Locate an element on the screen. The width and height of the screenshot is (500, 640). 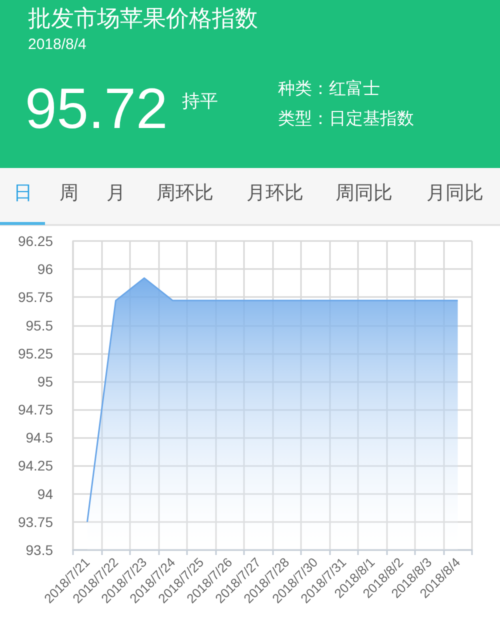
text: 日 is located at coordinates (23, 193).